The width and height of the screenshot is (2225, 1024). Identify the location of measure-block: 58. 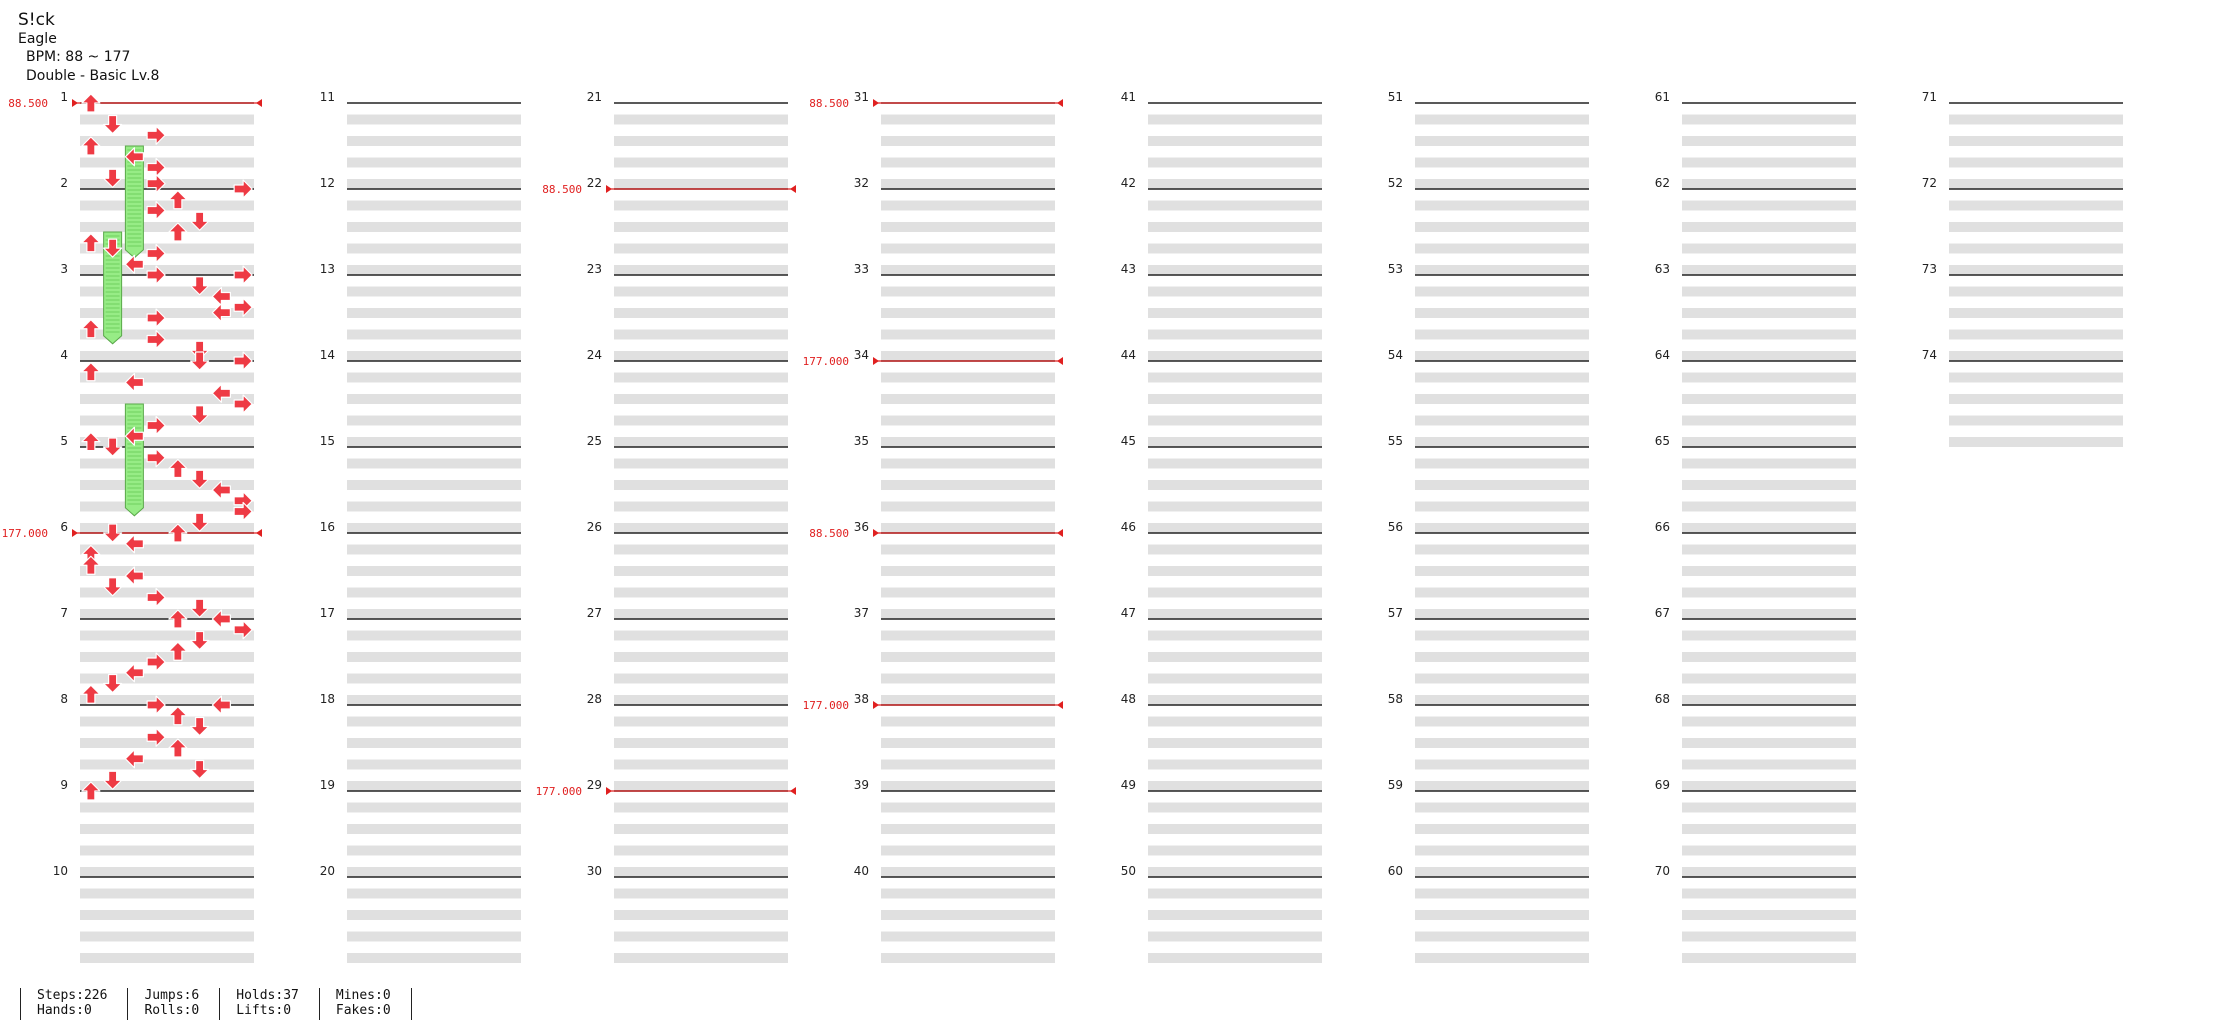
(1488, 741).